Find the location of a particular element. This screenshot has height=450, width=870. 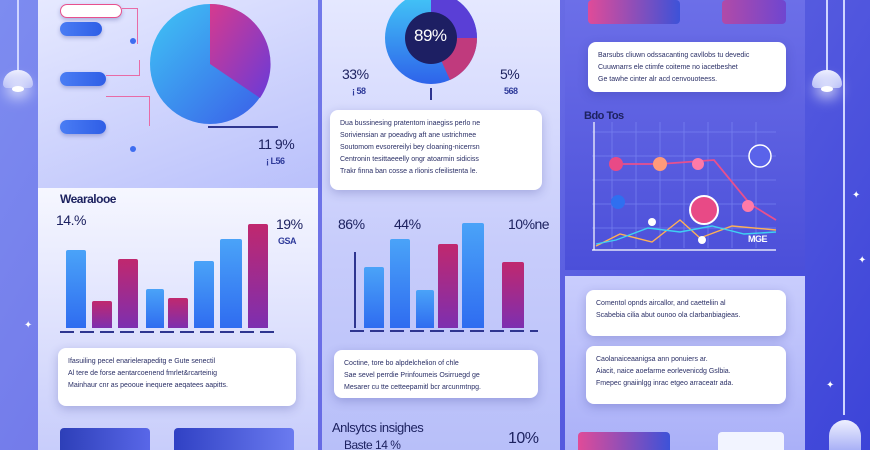

pie-chart is located at coordinates (210, 63).